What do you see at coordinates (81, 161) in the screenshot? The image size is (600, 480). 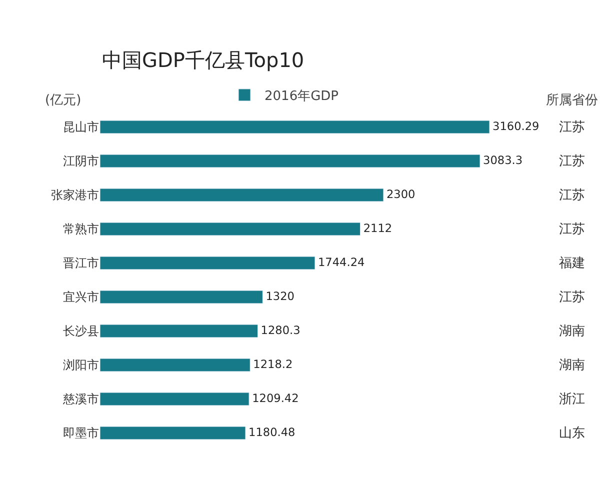 I see `y-tick-label: 江阴市` at bounding box center [81, 161].